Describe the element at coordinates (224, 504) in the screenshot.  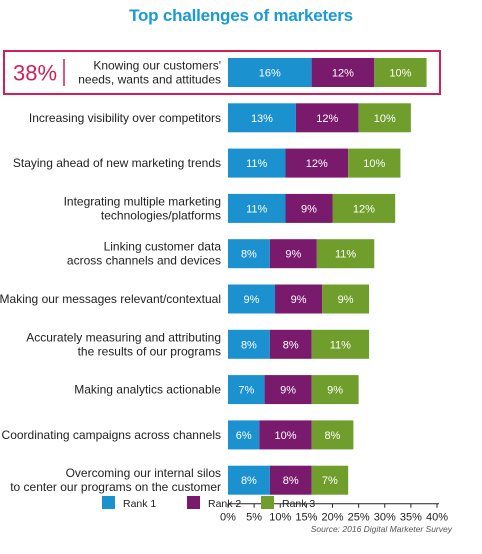
I see `legend-label: Rank 2` at that location.